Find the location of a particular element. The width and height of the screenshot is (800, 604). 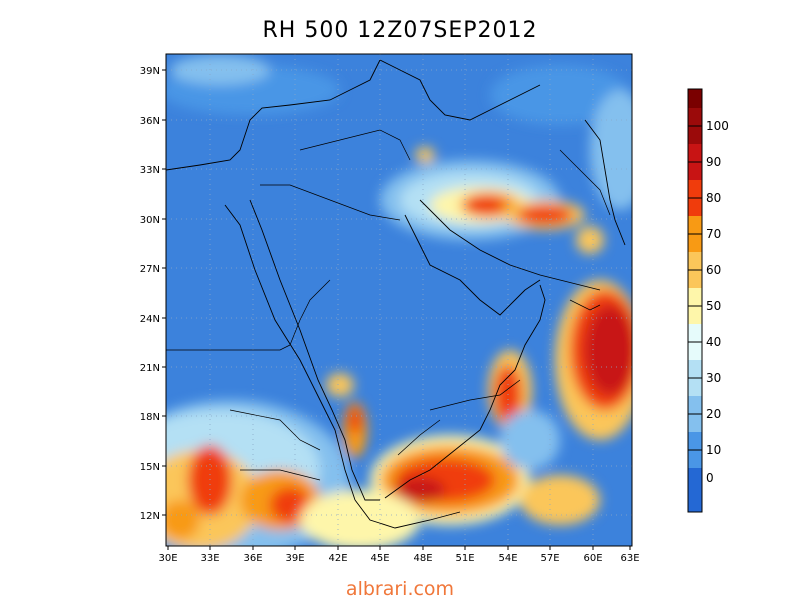

colorbar-label: 80 is located at coordinates (713, 198).